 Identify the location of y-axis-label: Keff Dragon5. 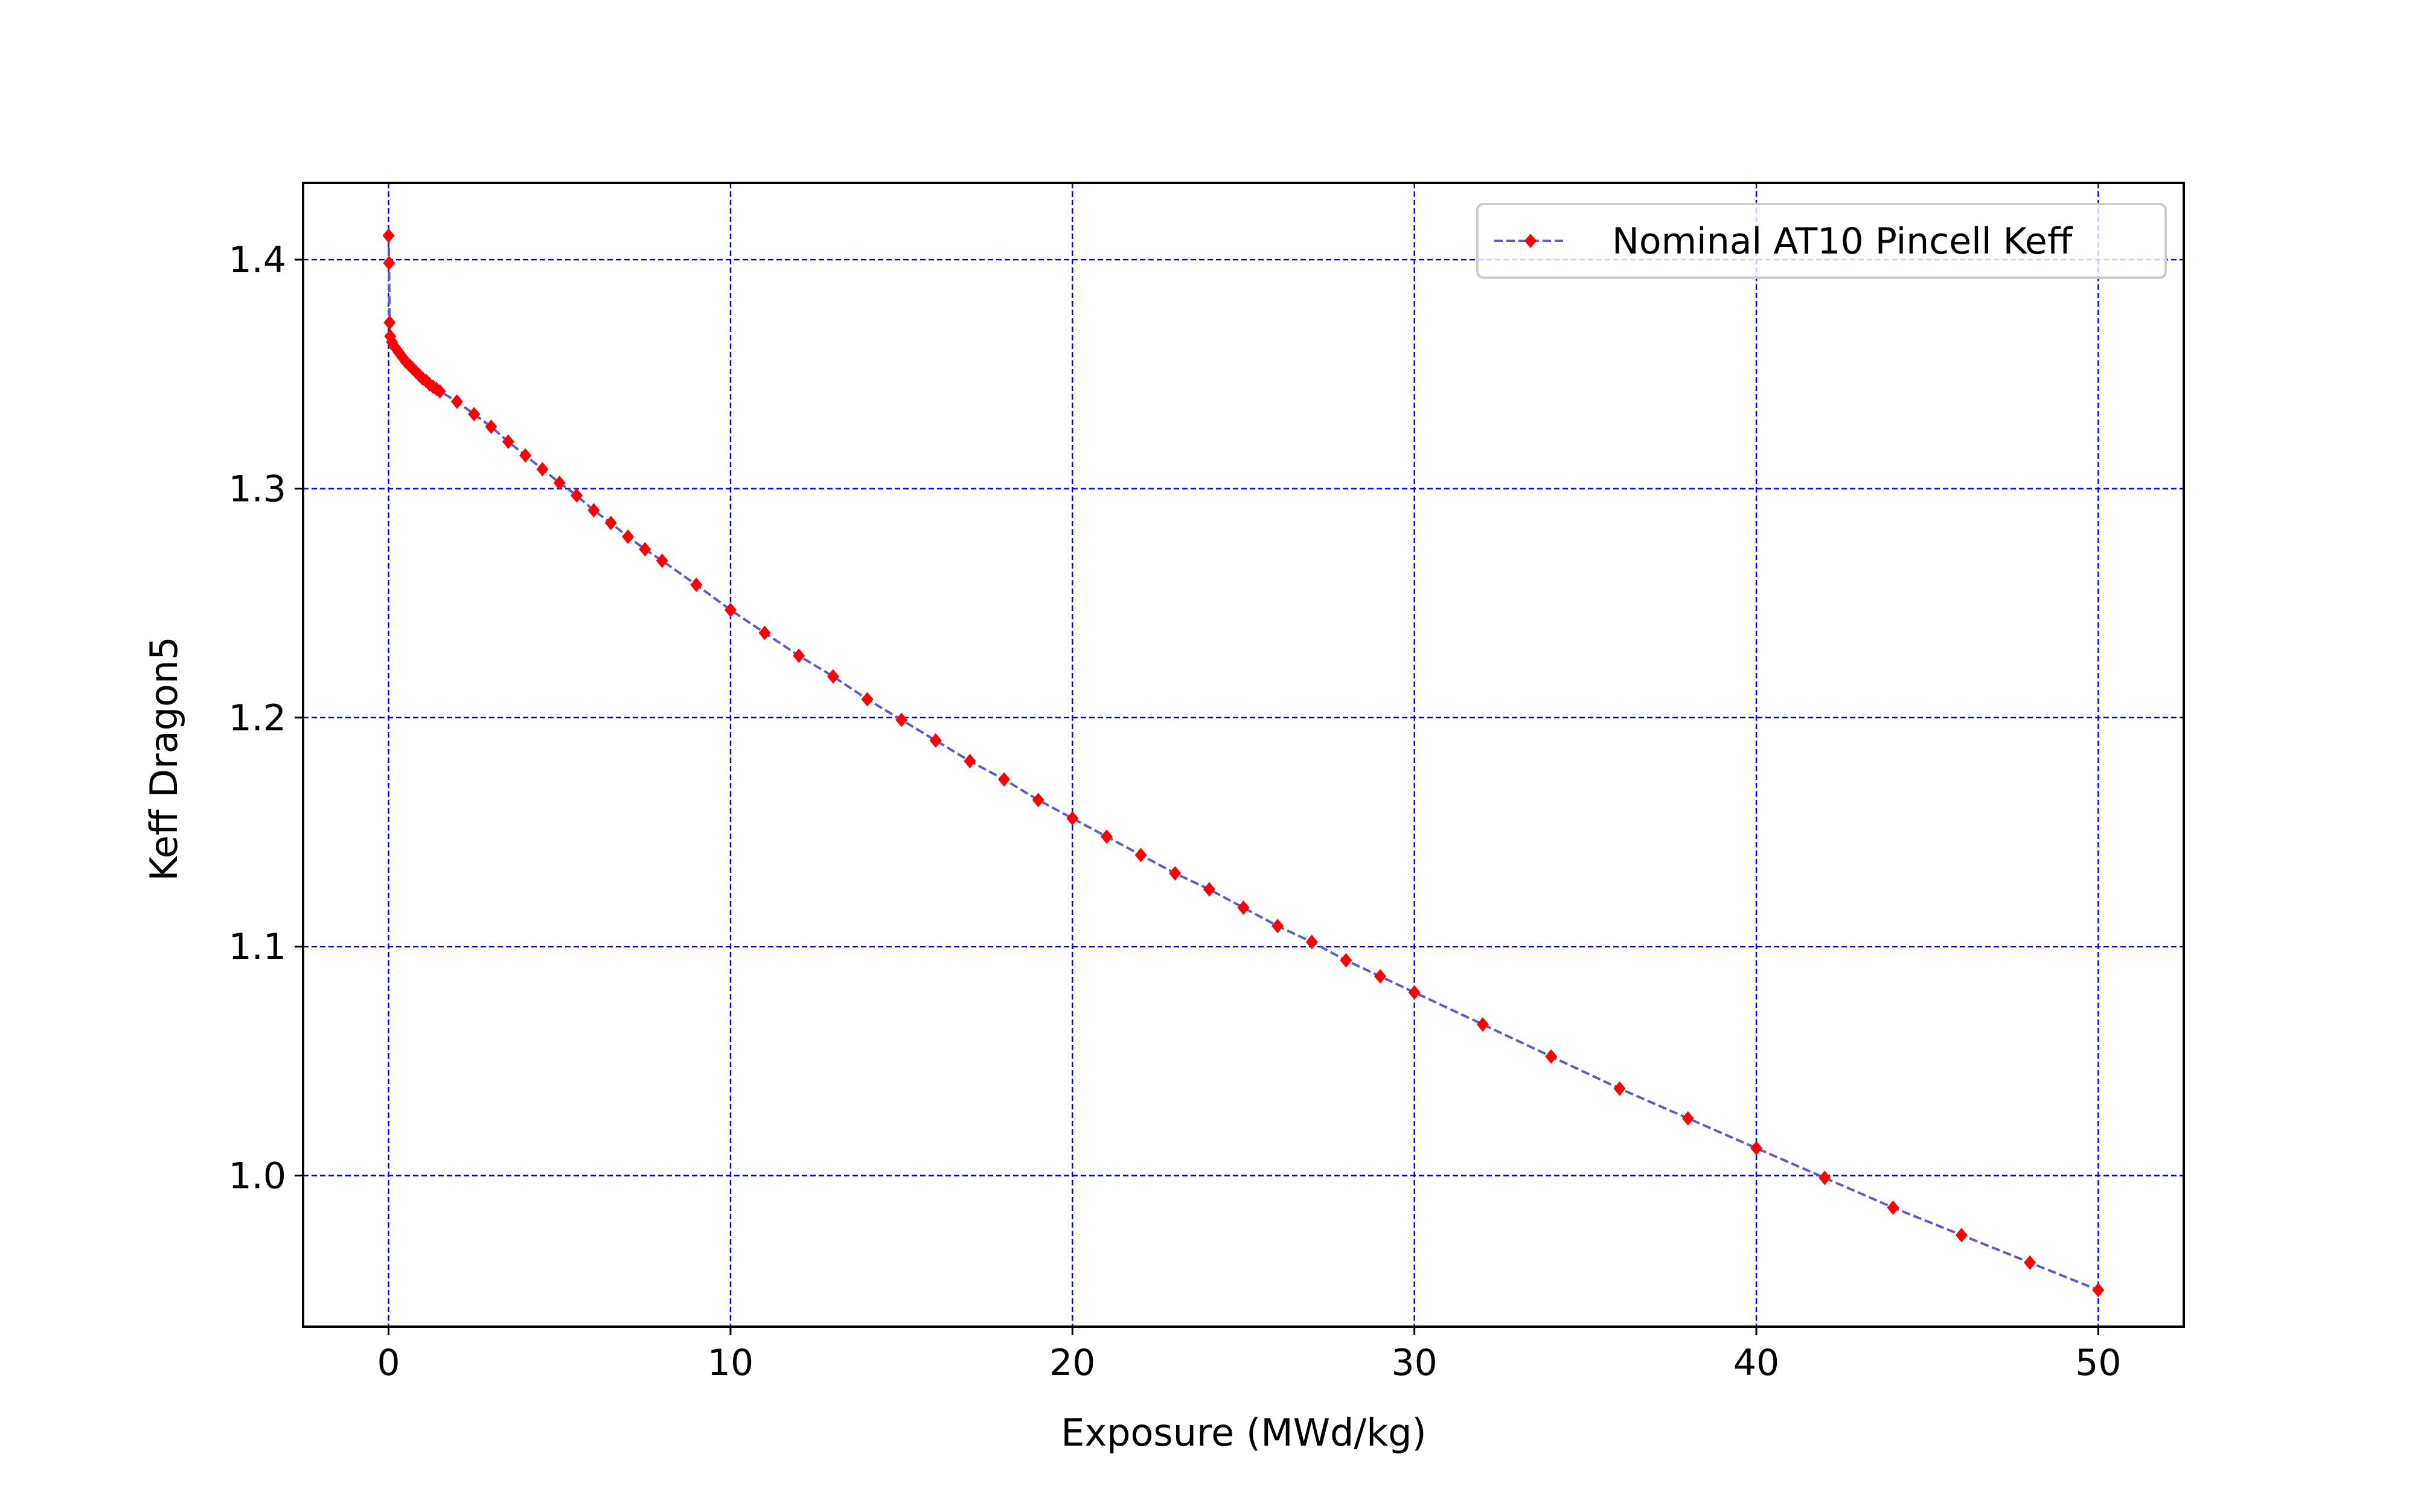
(164, 758).